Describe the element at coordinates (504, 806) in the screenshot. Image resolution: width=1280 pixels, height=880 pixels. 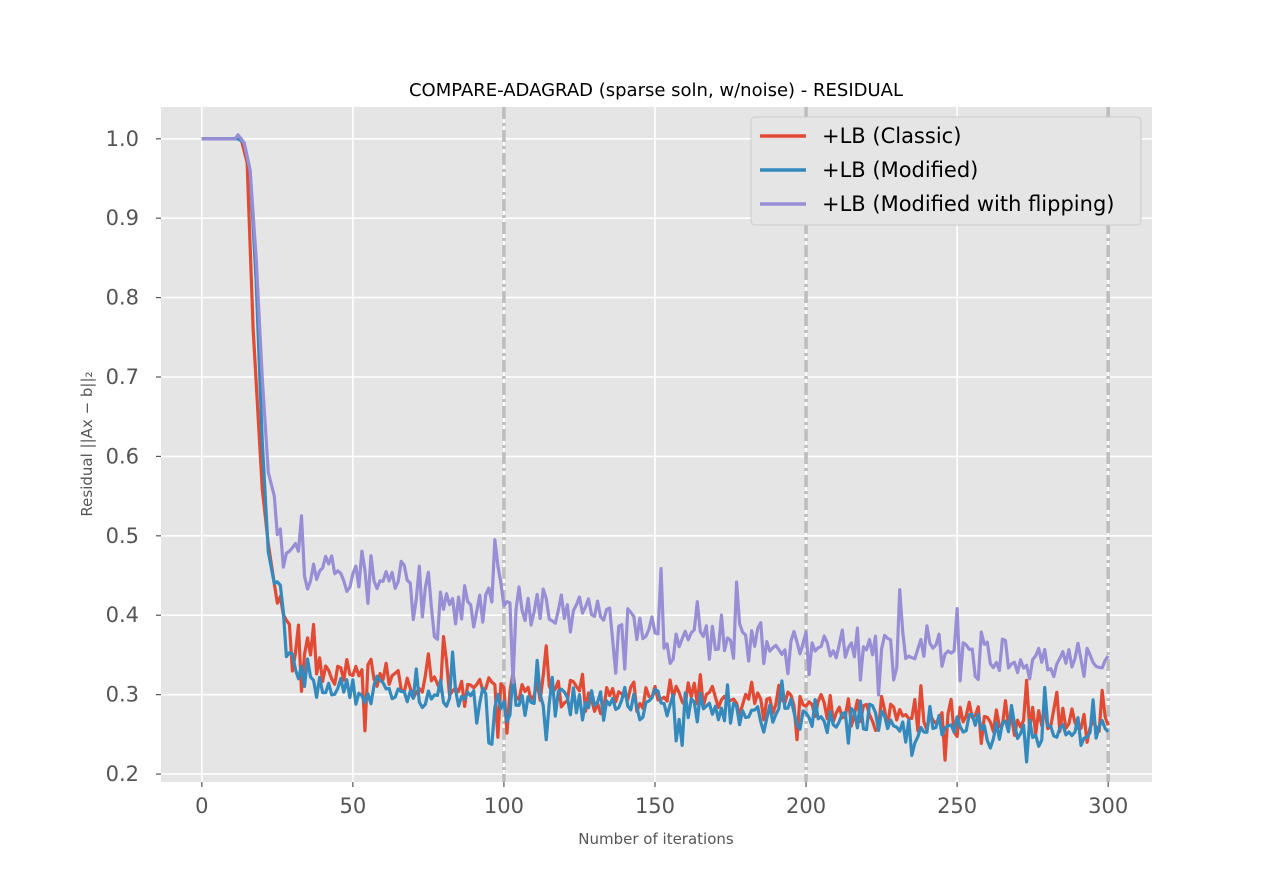
I see `x-tick-label: 100` at that location.